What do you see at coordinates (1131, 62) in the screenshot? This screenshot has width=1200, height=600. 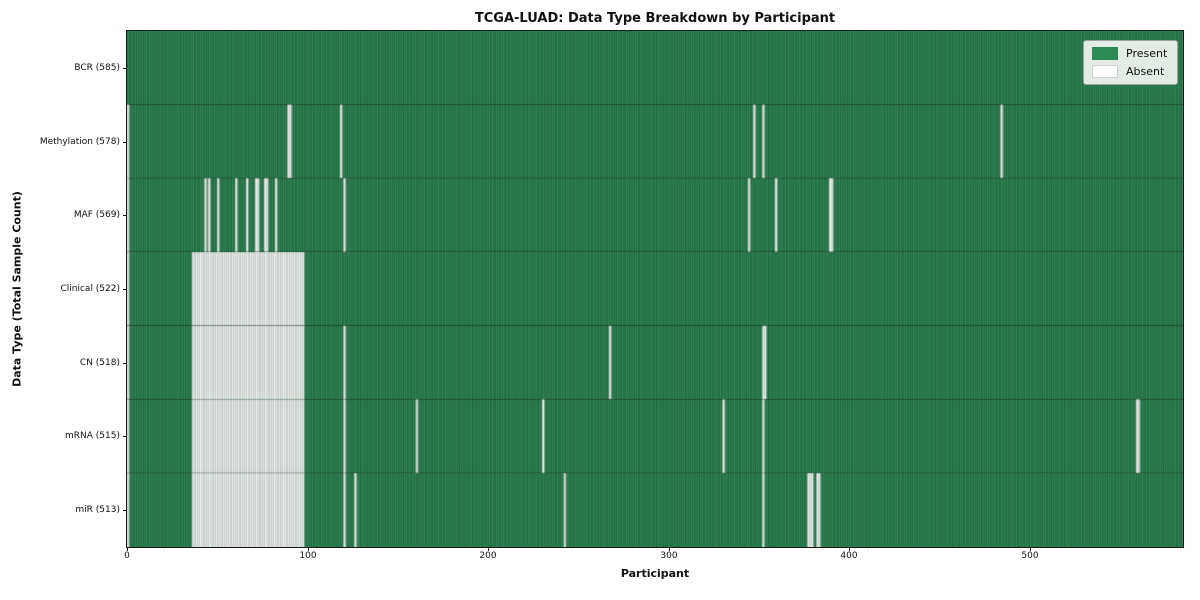 I see `legend: Present Absent` at bounding box center [1131, 62].